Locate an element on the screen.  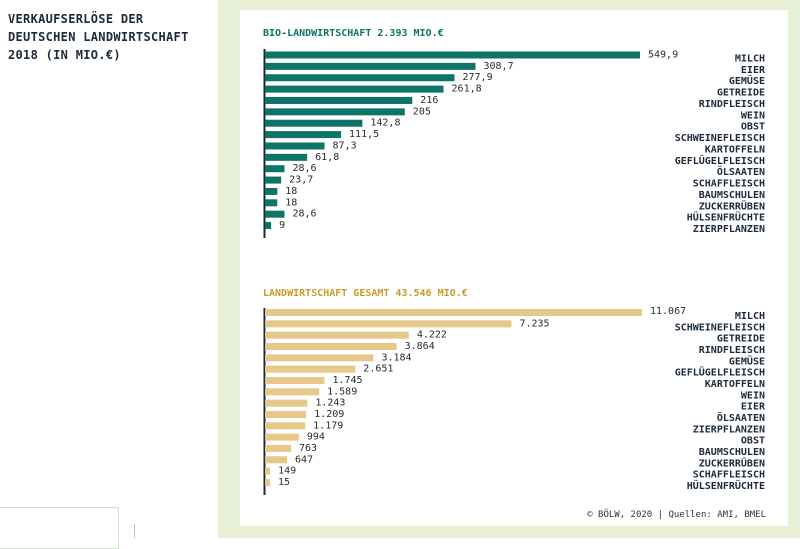
gesamt-category-label-10: ÖLSAATEN is located at coordinates (741, 417).